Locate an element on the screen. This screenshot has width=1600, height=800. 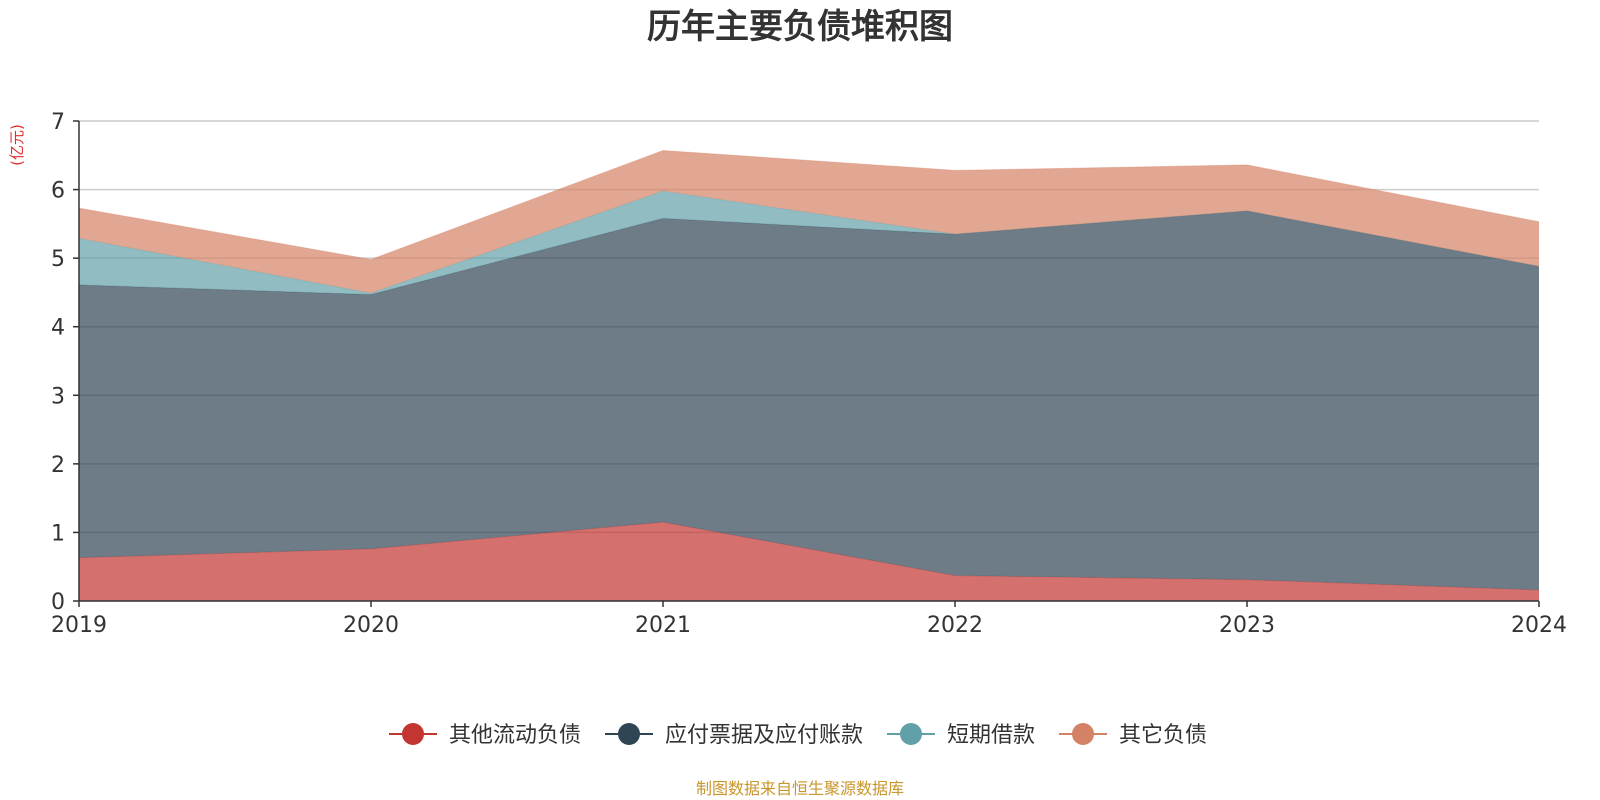
y-axis-unit-label: (亿元) is located at coordinates (17, 145).